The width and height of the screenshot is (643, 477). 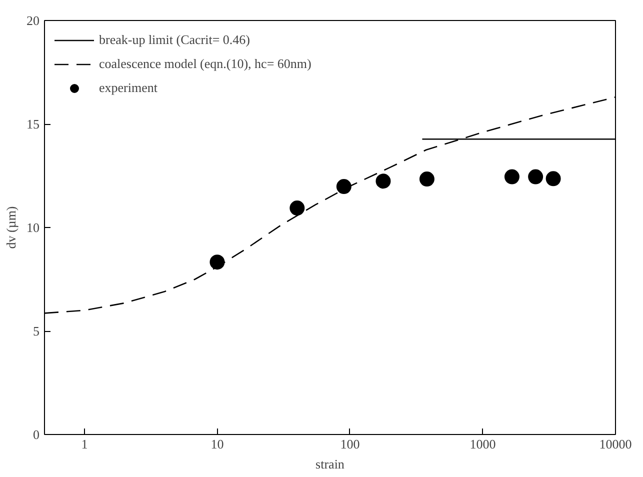 I want to click on y-tick-label: 15, so click(x=33, y=124).